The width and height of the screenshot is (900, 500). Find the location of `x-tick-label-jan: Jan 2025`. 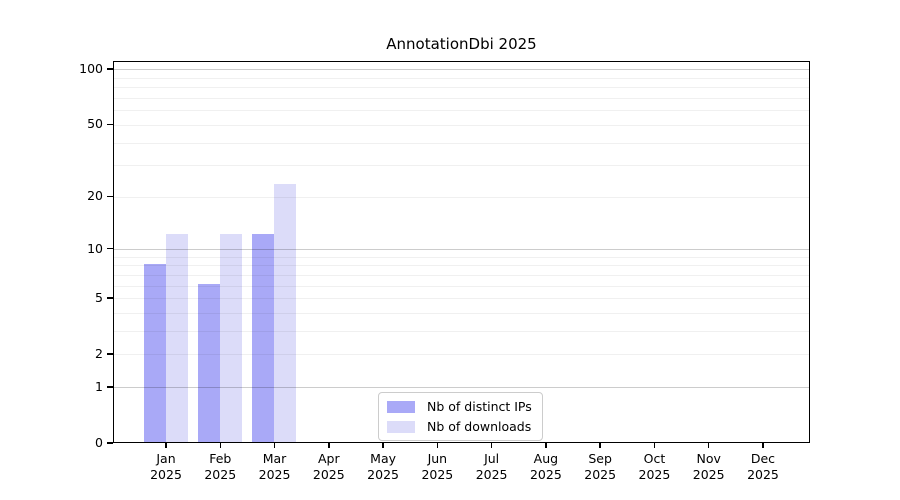

x-tick-label-jan: Jan 2025 is located at coordinates (166, 466).